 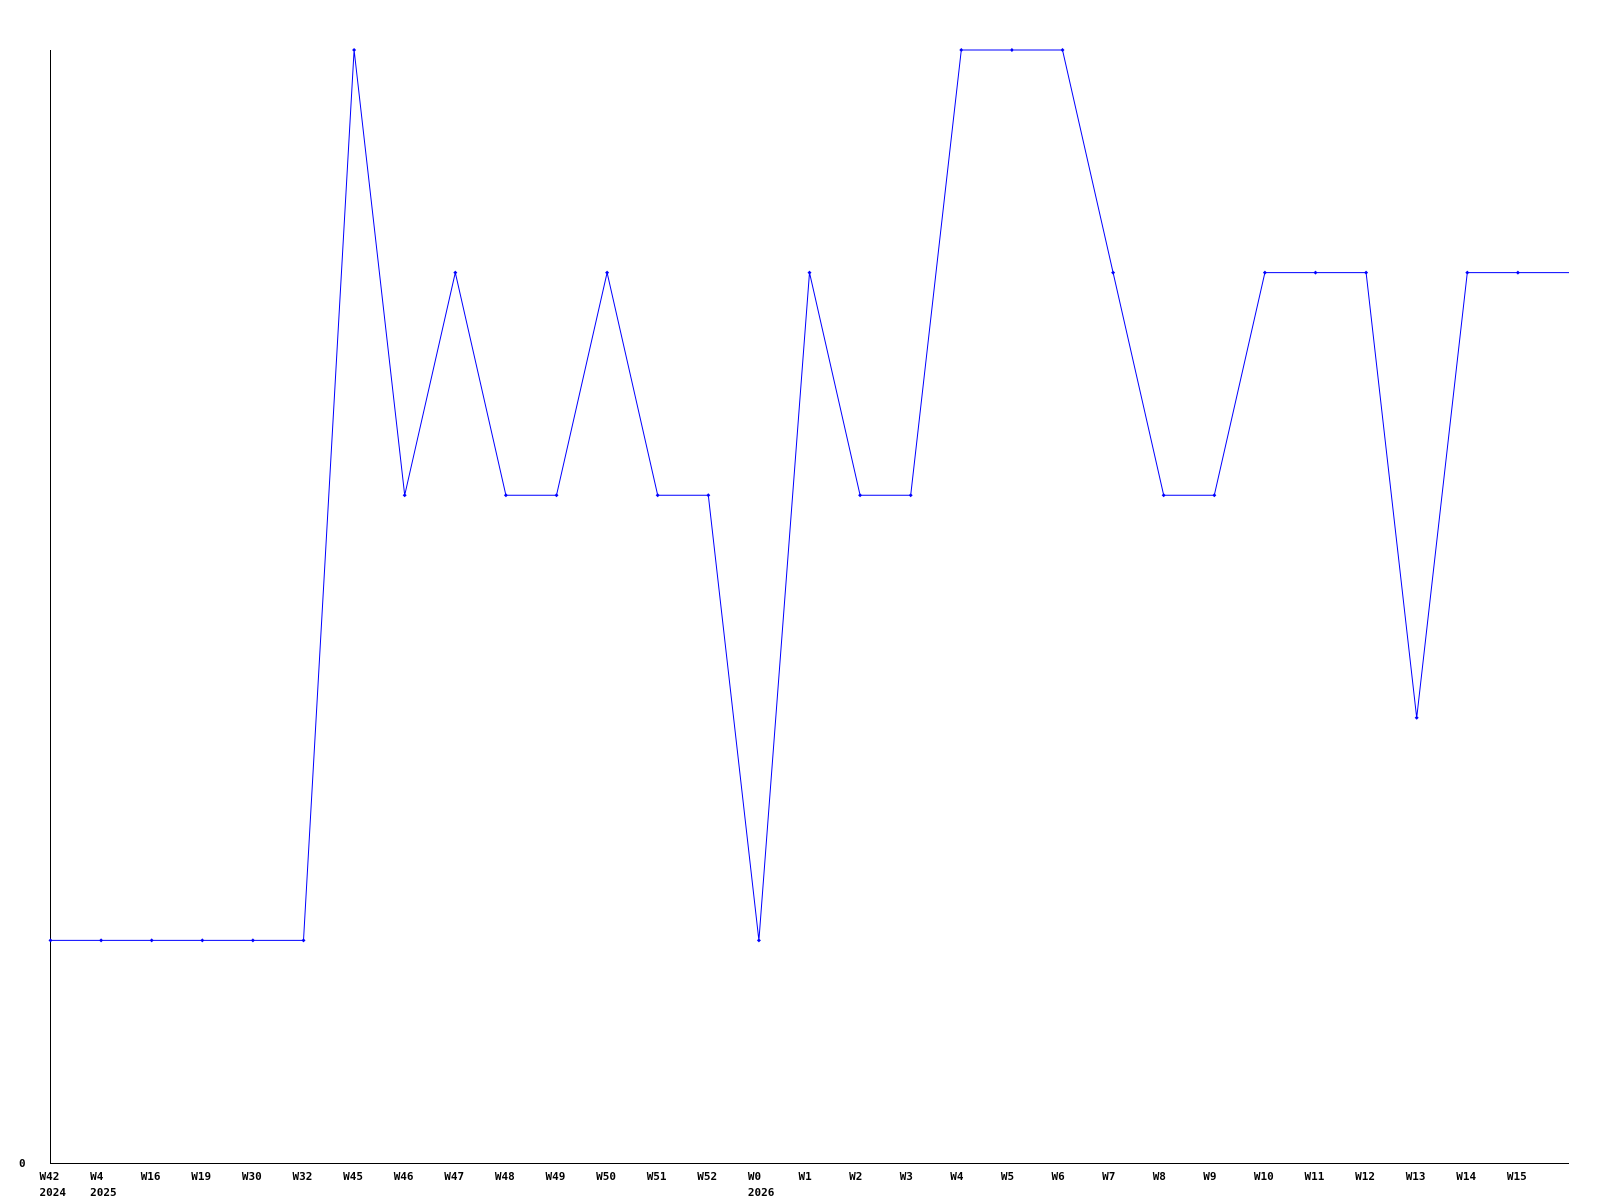 What do you see at coordinates (1416, 1176) in the screenshot?
I see `x-tick-label: W13` at bounding box center [1416, 1176].